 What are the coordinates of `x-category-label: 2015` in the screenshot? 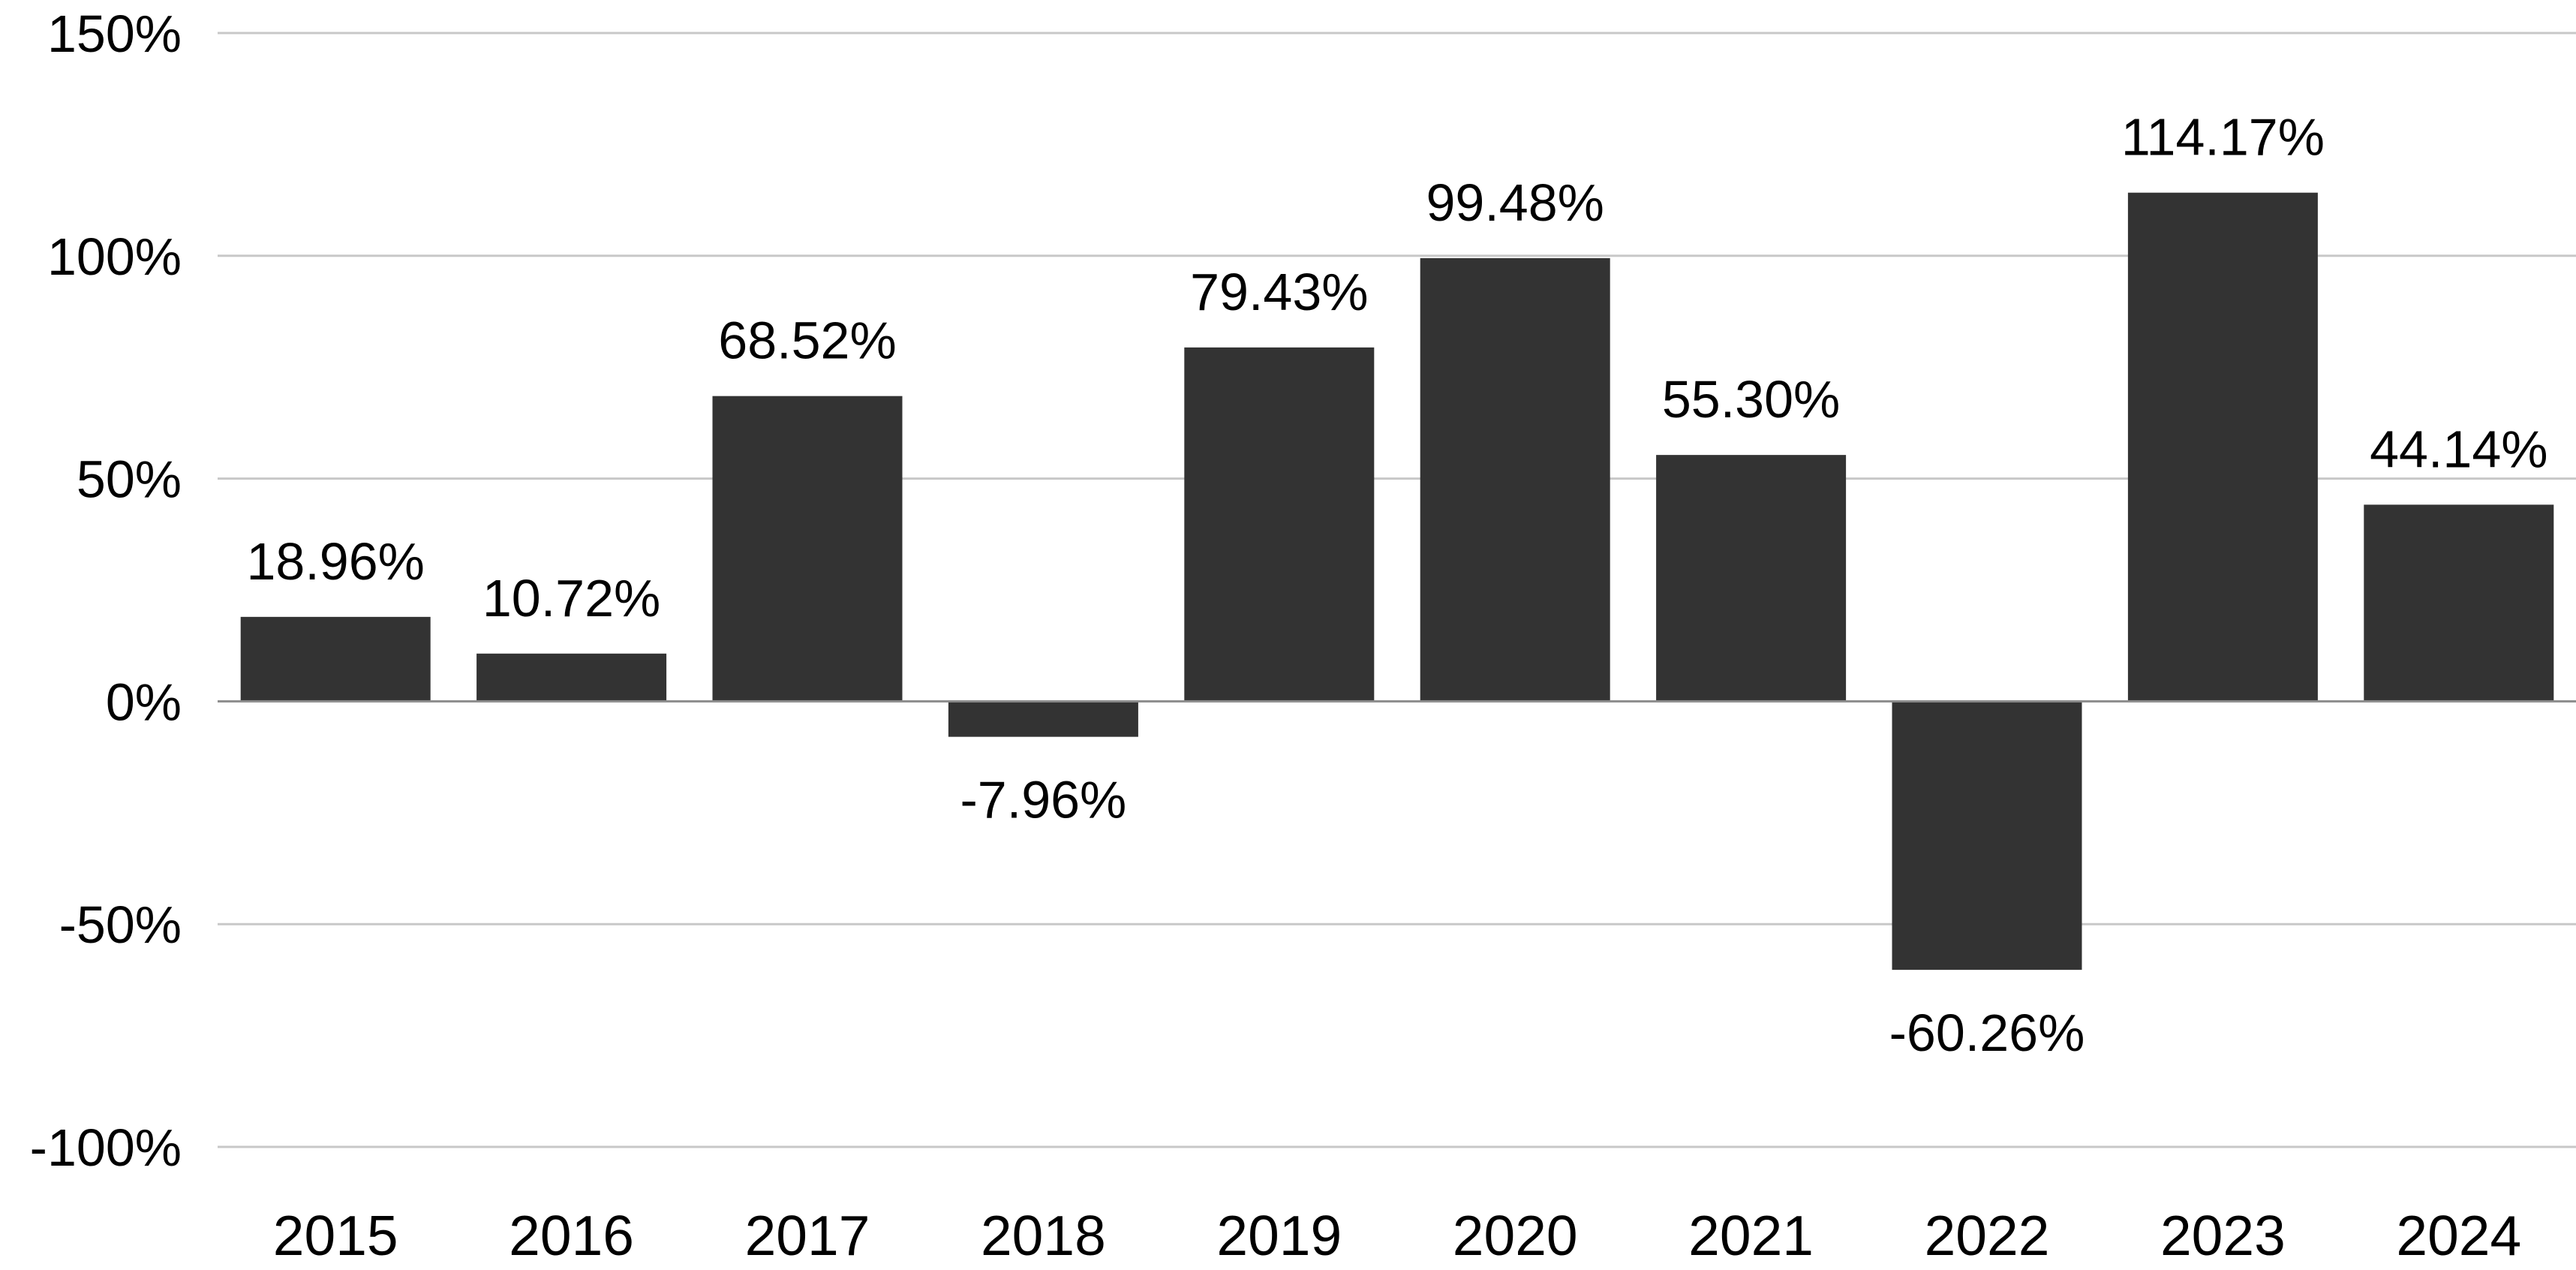 It's located at (335, 1235).